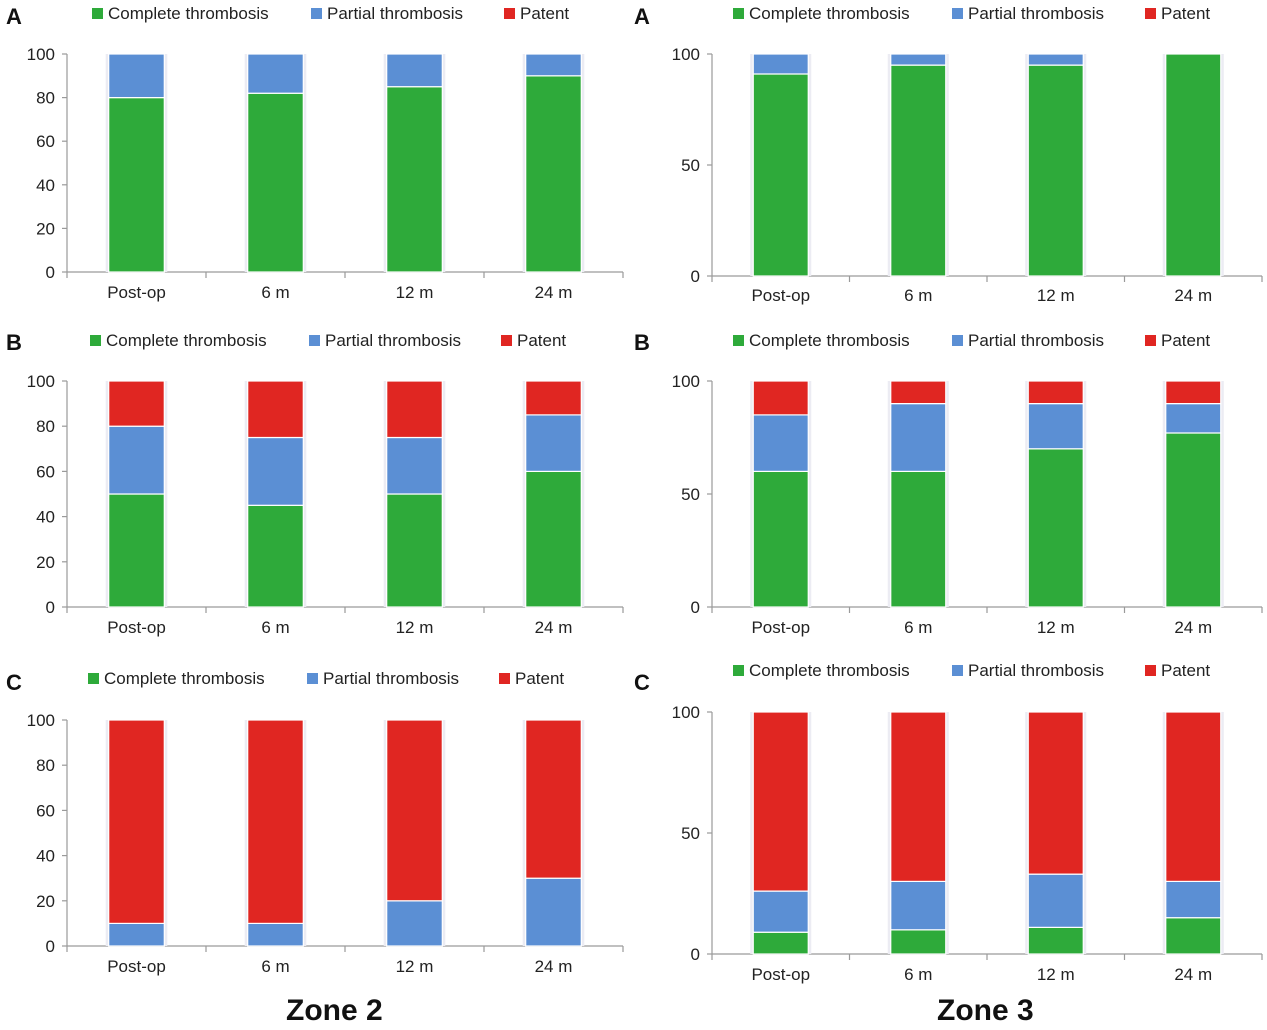 This screenshot has width=1267, height=1030. Describe the element at coordinates (1193, 627) in the screenshot. I see `chart4-x-tick-label-3: 24 m` at that location.